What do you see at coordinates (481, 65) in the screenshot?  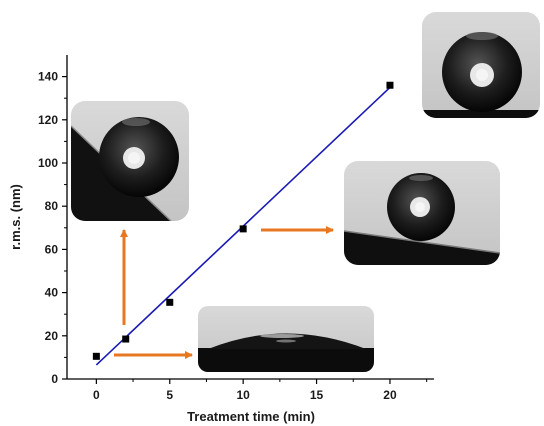 I see `inset-droplet-sphere-on-flat` at bounding box center [481, 65].